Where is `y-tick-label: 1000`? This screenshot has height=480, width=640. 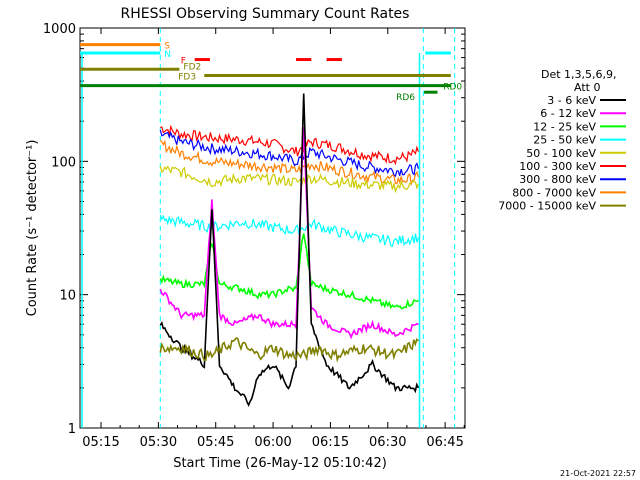 y-tick-label: 1000 is located at coordinates (59, 29).